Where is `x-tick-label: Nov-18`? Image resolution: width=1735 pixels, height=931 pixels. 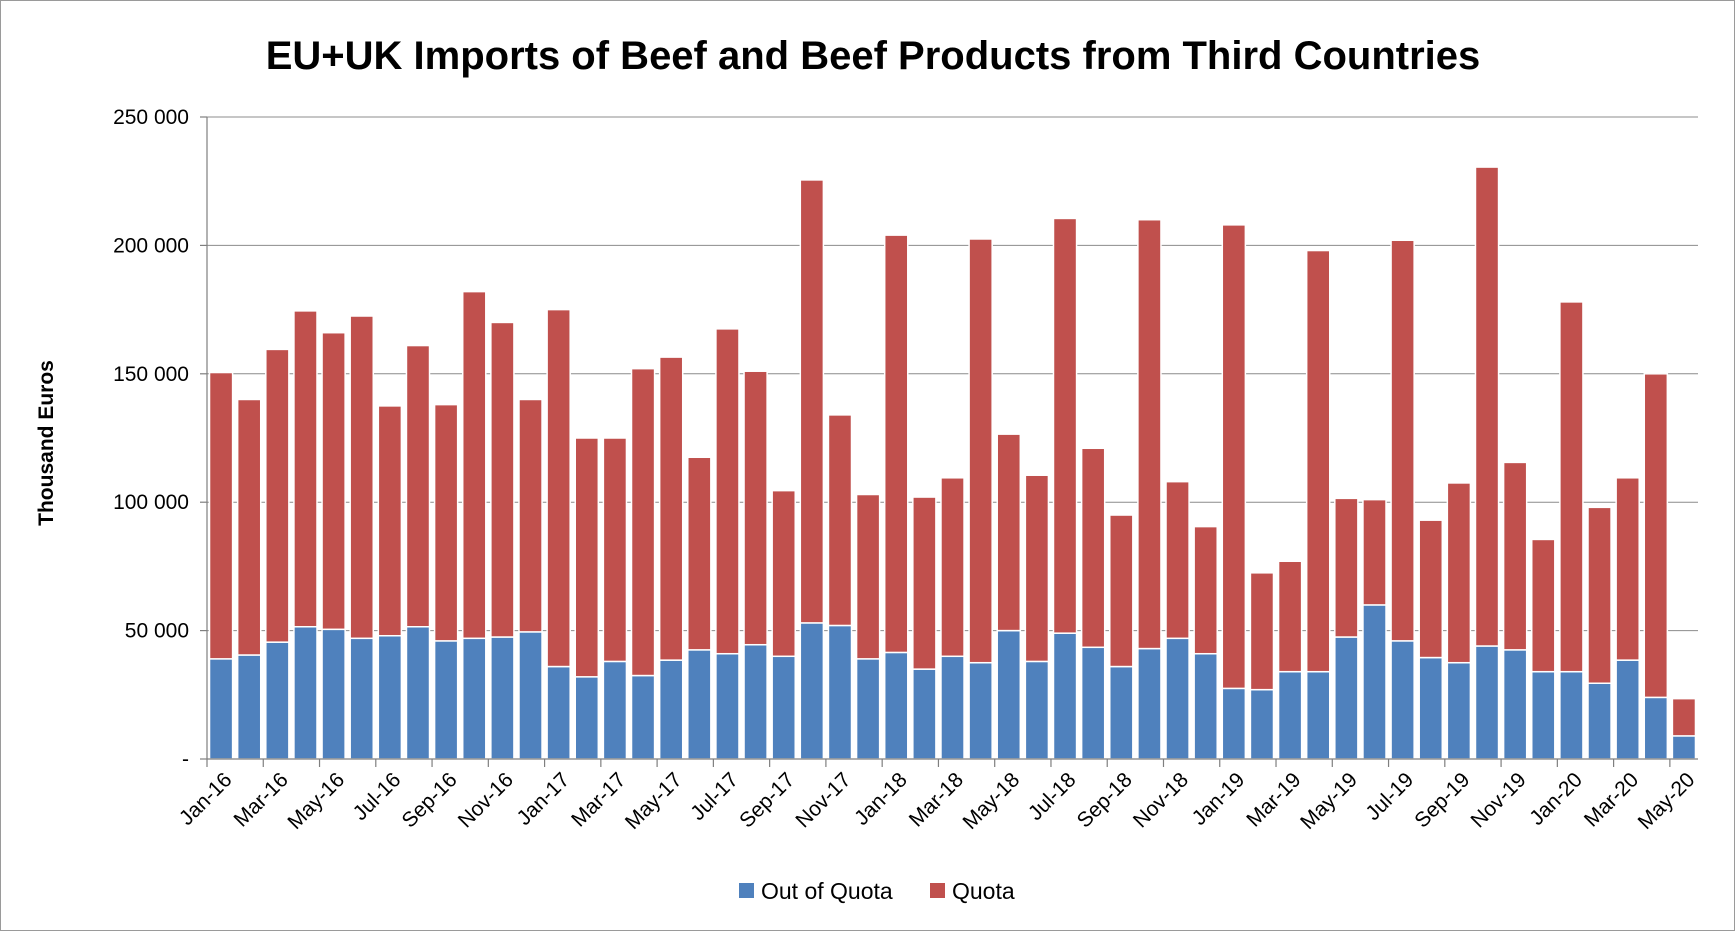 x-tick-label: Nov-18 is located at coordinates (1161, 800).